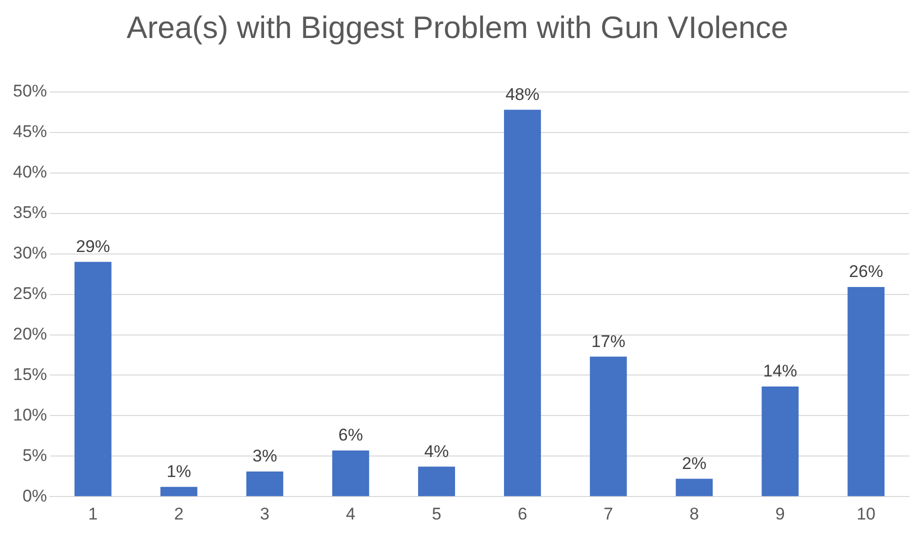 This screenshot has width=915, height=539. I want to click on y-tick-label: 5%, so click(35, 455).